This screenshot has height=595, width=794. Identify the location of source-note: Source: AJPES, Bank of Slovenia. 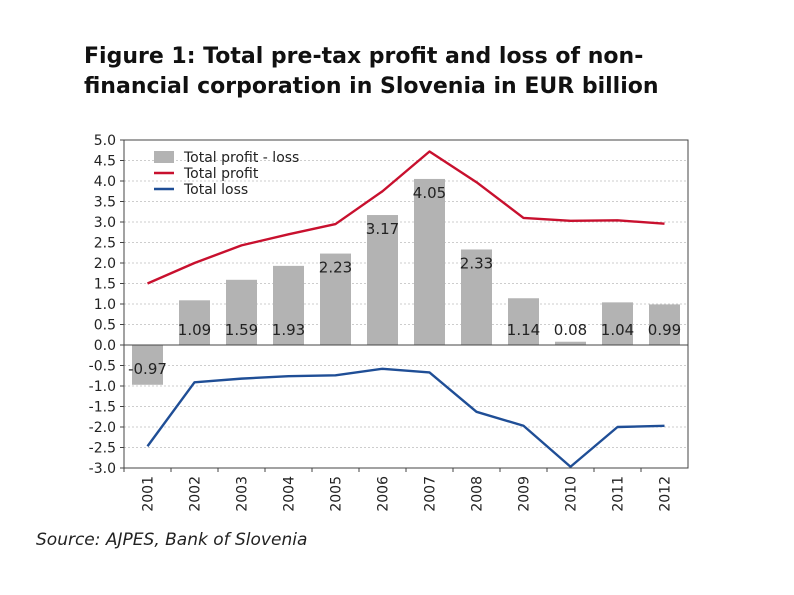
(172, 540).